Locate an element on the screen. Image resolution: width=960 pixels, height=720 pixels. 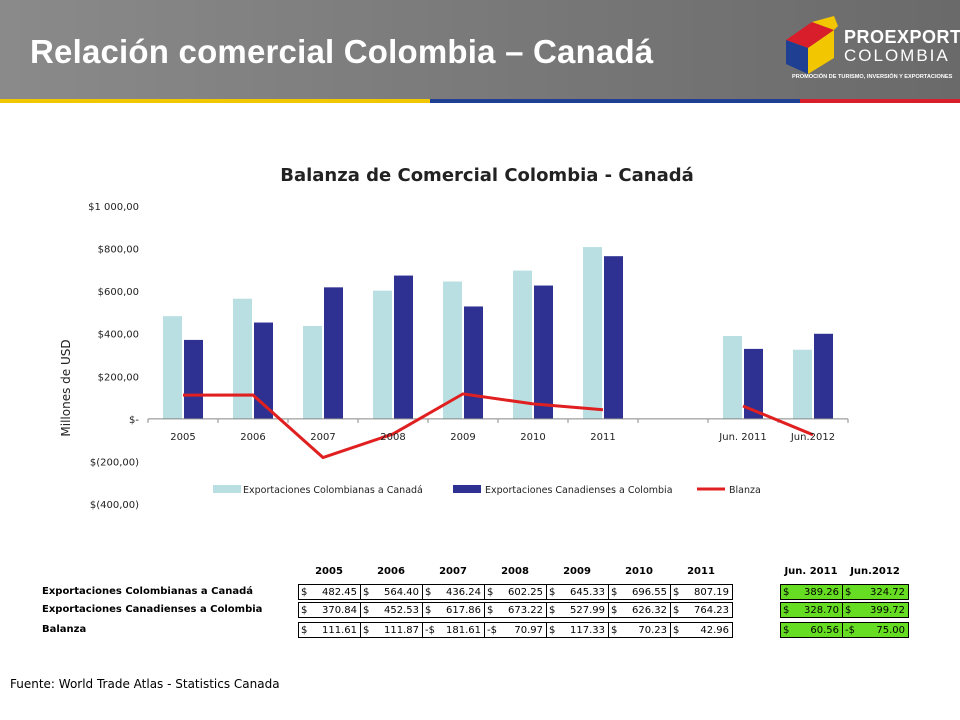
table-cell: $111.61 is located at coordinates (329, 630).